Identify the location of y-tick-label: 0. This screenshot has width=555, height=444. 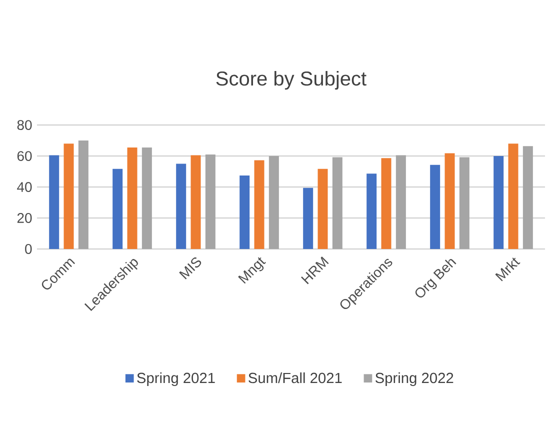
(28, 249).